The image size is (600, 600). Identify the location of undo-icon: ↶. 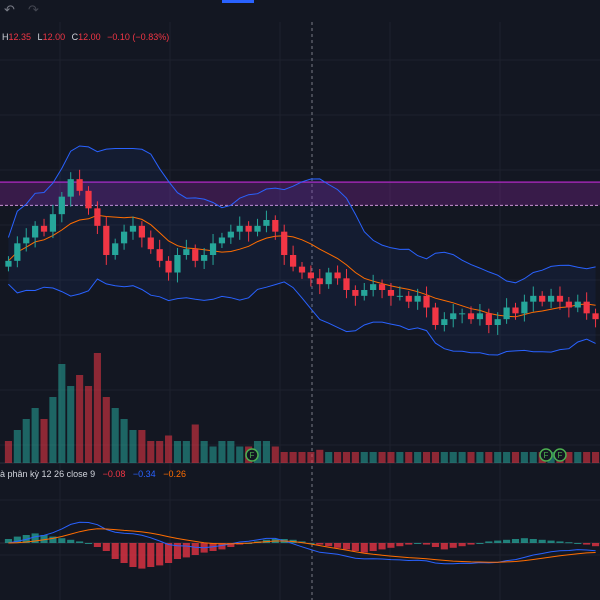
(9, 9).